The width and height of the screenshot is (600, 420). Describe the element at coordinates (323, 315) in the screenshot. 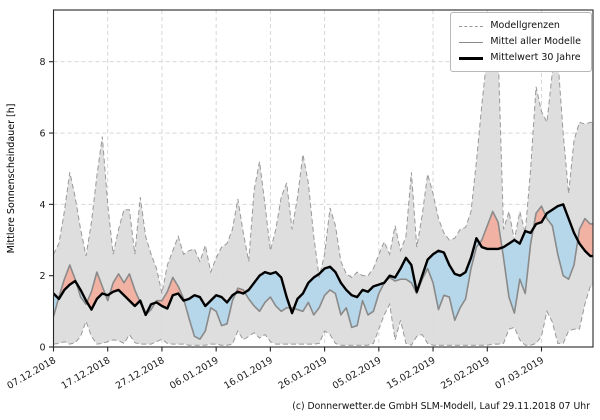

I see `model-lower-bound-line` at that location.